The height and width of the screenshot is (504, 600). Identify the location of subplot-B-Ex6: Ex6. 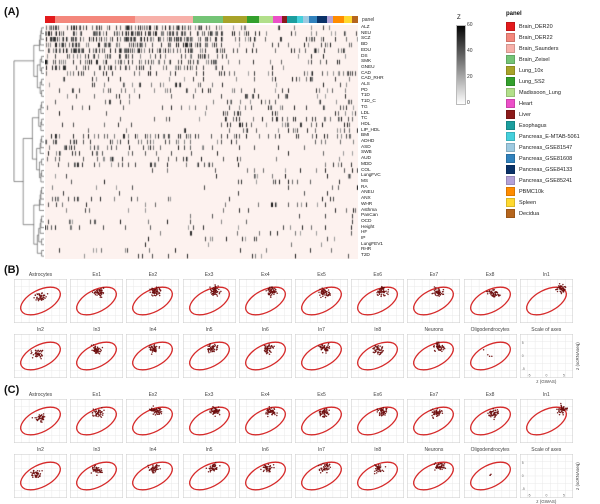
(378, 297).